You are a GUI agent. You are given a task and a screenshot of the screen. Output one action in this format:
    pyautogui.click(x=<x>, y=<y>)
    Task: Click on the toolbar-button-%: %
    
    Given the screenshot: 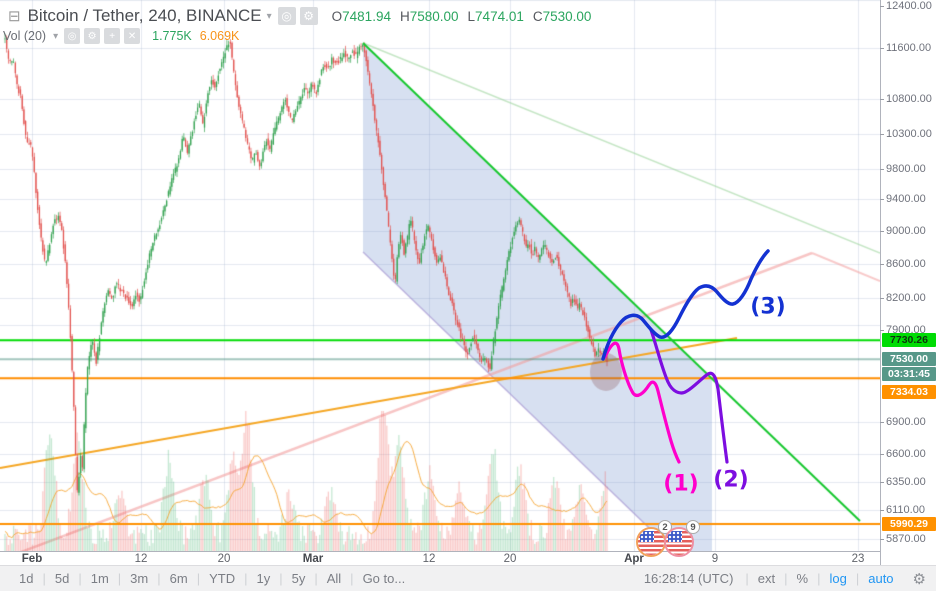 What is the action you would take?
    pyautogui.click(x=802, y=578)
    